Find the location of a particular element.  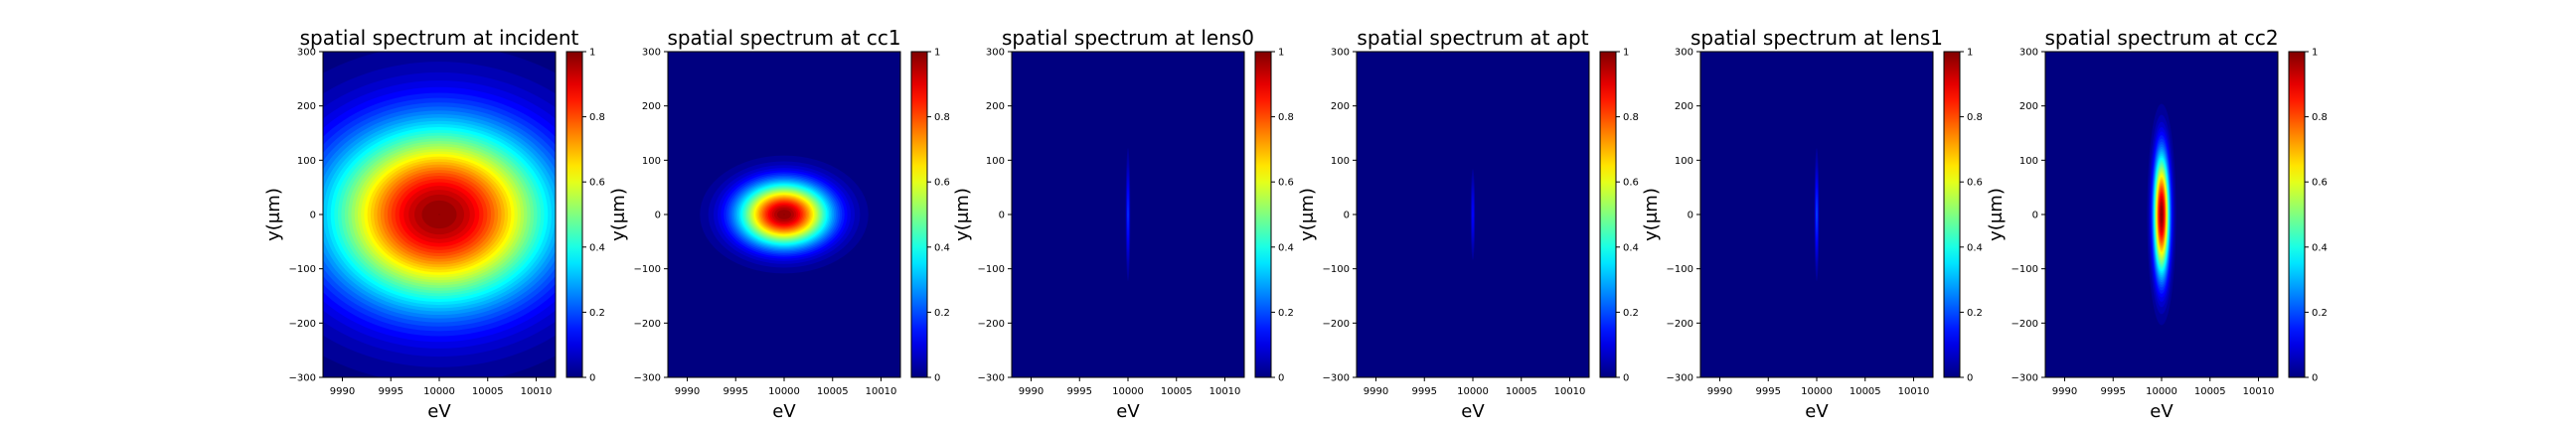

chart-title: spatial spectrum at lens1 is located at coordinates (1816, 38).